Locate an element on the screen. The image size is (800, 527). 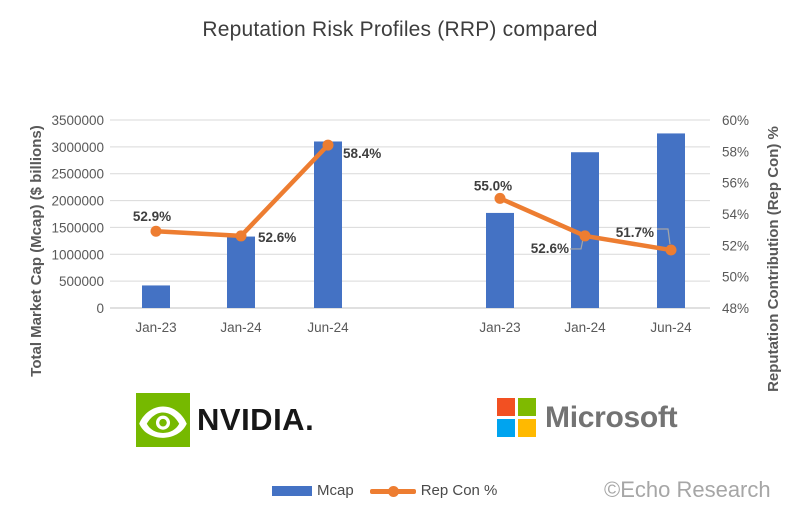
legend-repcon-label: Rep Con % is located at coordinates (459, 490).